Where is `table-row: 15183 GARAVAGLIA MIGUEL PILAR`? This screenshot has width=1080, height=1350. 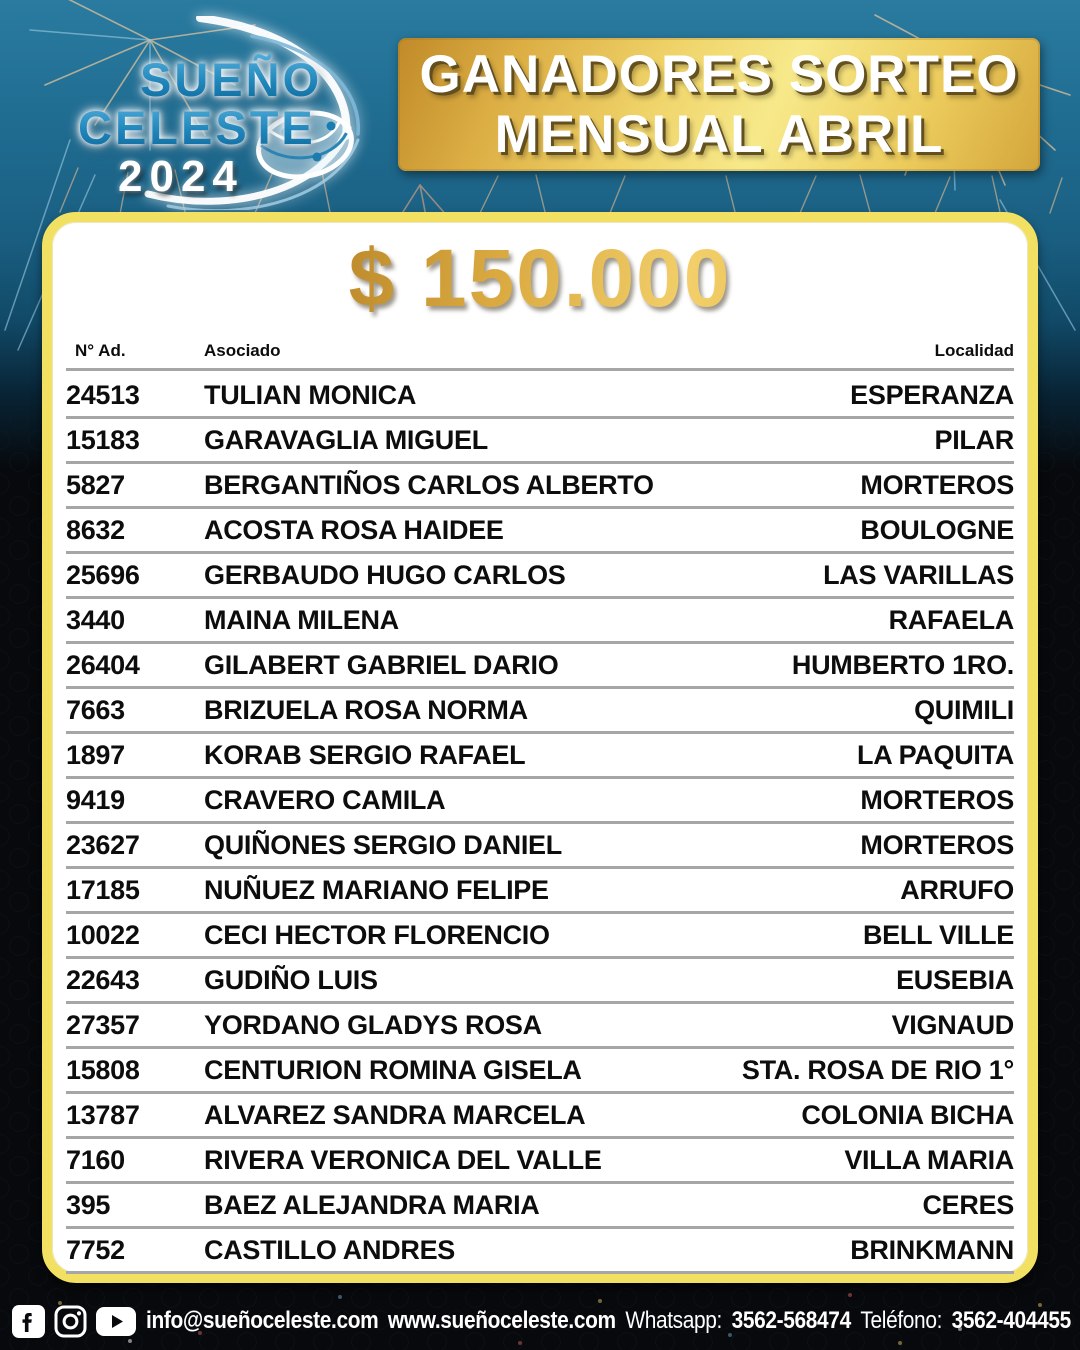
table-row: 15183 GARAVAGLIA MIGUEL PILAR is located at coordinates (540, 441).